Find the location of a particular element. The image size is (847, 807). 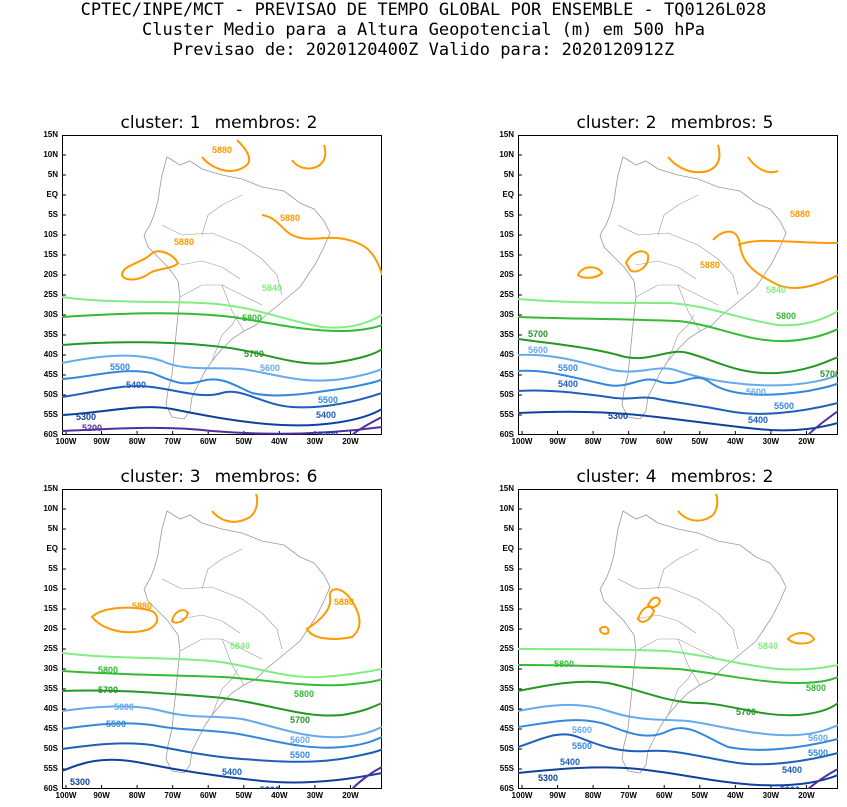

panel-cluster-label: cluster: is located at coordinates (152, 123).